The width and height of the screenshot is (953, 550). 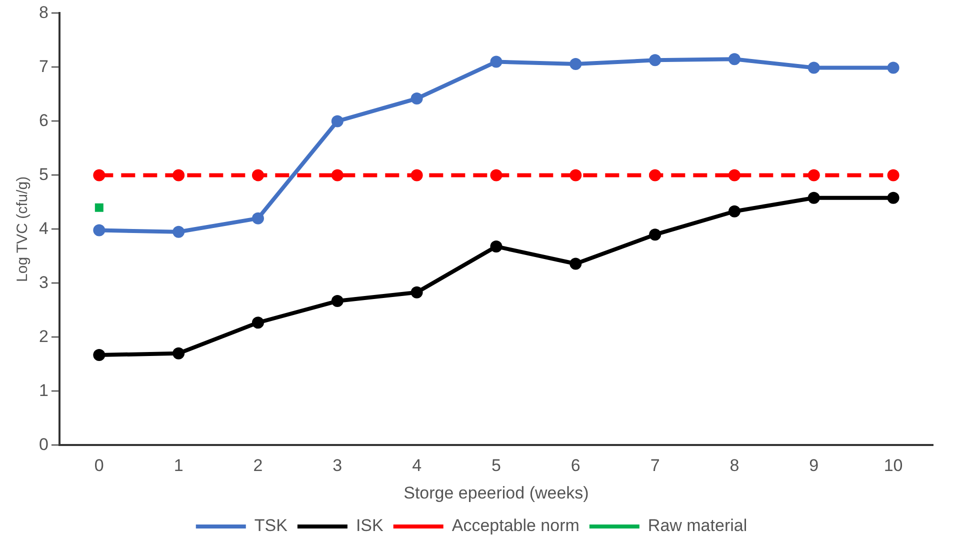 I want to click on legend-label: Acceptable norm, so click(x=516, y=526).